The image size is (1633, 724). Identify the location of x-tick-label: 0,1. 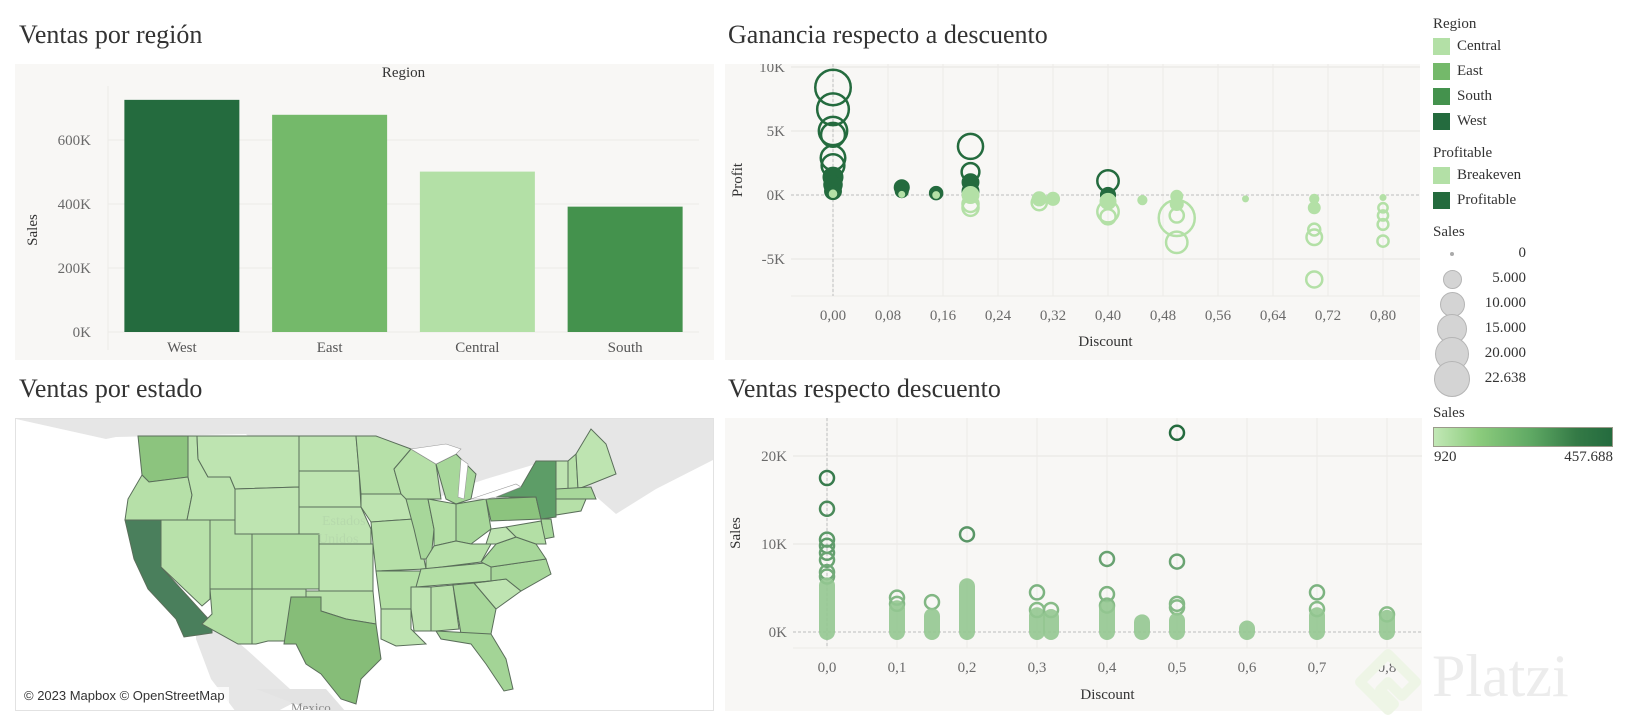
(897, 668).